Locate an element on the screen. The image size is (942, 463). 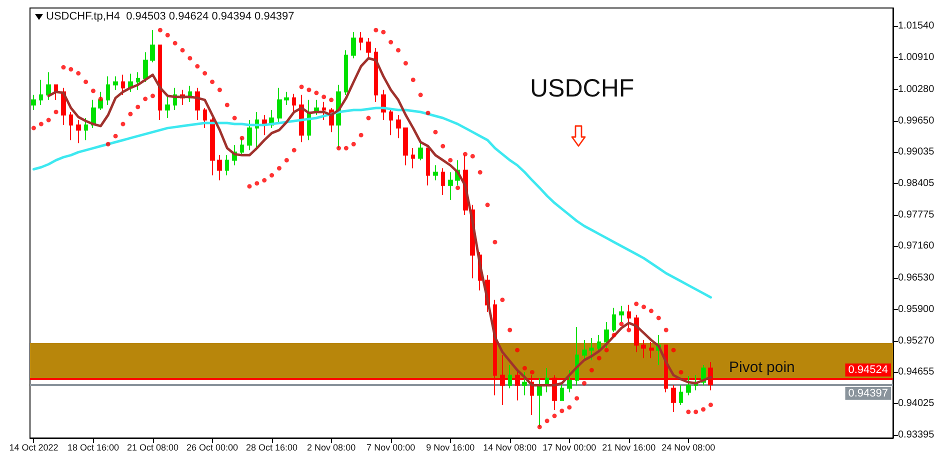
y-tick-label: 0.94655 is located at coordinates (916, 372).